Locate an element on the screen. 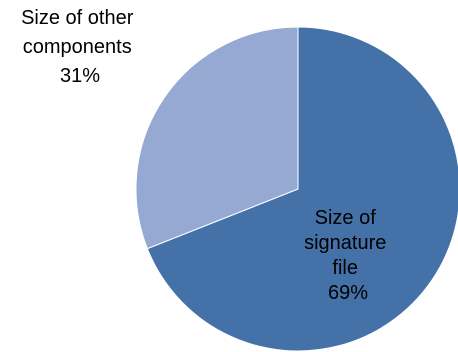 This screenshot has height=352, width=458. slice-label-signature-file-line-1: Size of is located at coordinates (346, 218).